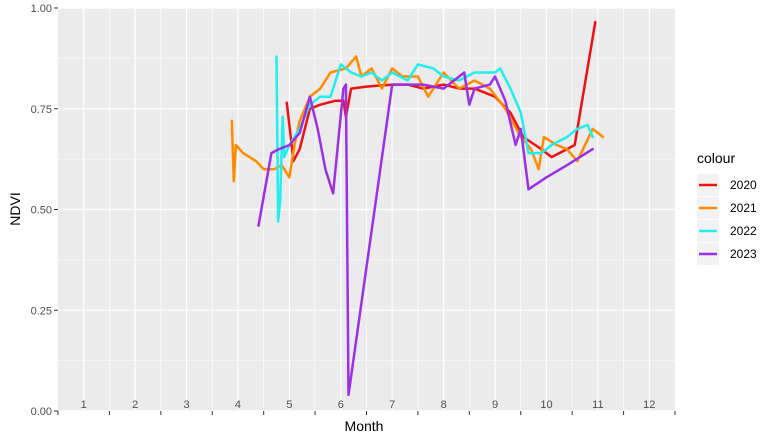 The image size is (773, 442). What do you see at coordinates (743, 231) in the screenshot?
I see `legend-label-2022: 2022` at bounding box center [743, 231].